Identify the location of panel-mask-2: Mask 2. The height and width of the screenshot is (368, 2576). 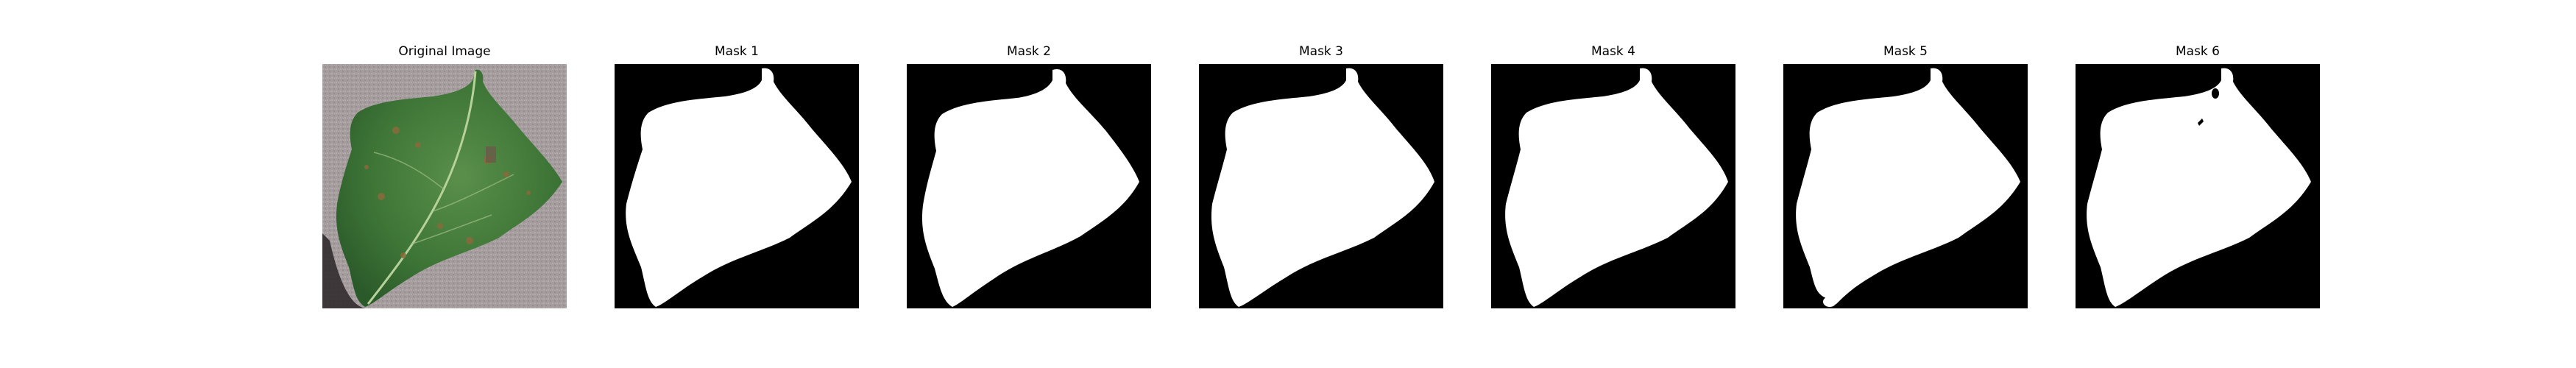
(1029, 184).